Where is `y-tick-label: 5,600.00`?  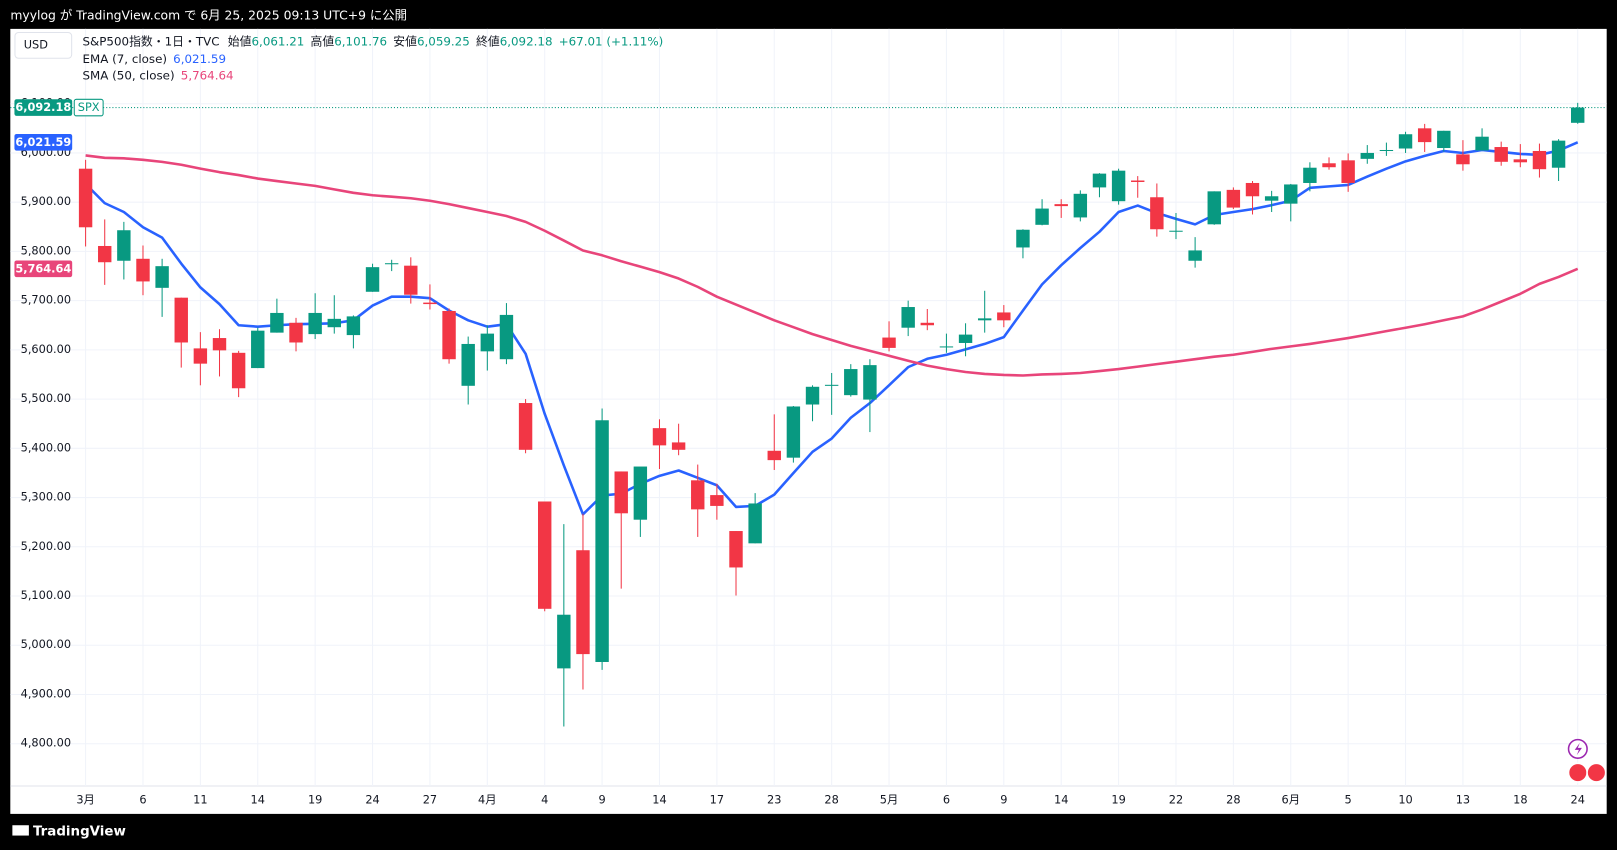
y-tick-label: 5,600.00 is located at coordinates (46, 349).